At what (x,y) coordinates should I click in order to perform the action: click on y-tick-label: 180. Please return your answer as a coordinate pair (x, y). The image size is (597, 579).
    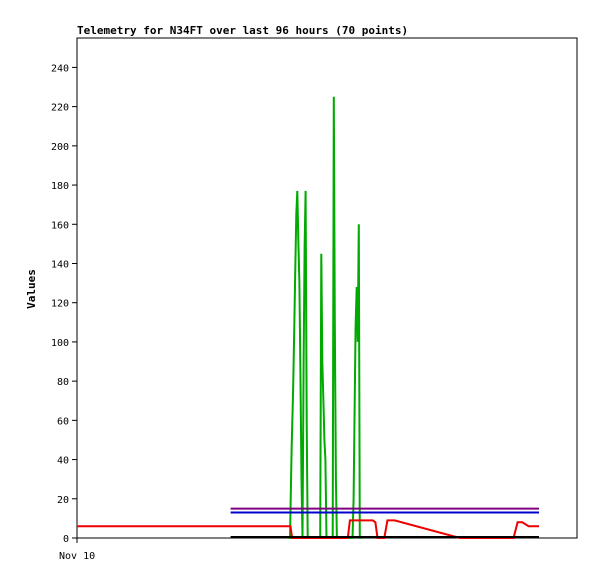
    Looking at the image, I should click on (60, 186).